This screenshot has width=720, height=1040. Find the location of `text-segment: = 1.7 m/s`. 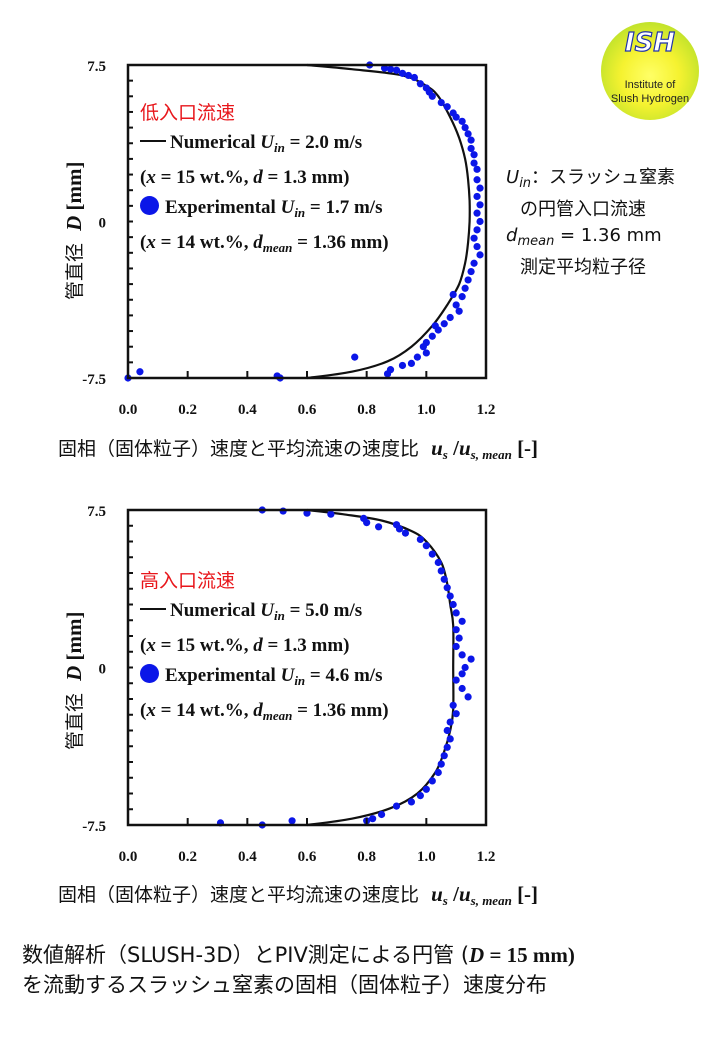

text-segment: = 1.7 m/s is located at coordinates (344, 207).